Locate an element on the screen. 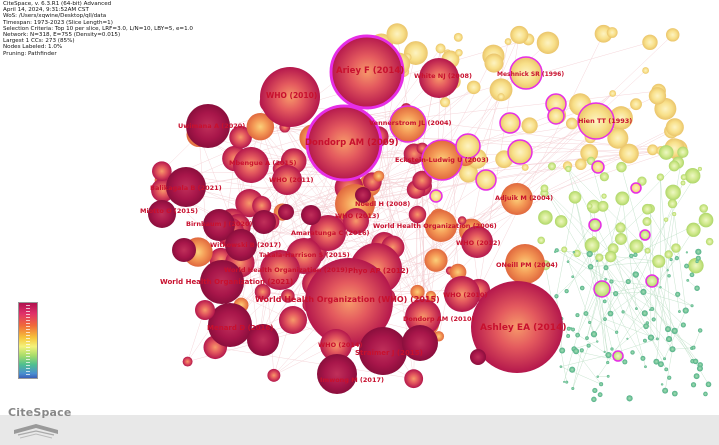 Image resolution: width=719 pixels, height=445 pixels. node-label: Ashley EA (2014) is located at coordinates (523, 328).